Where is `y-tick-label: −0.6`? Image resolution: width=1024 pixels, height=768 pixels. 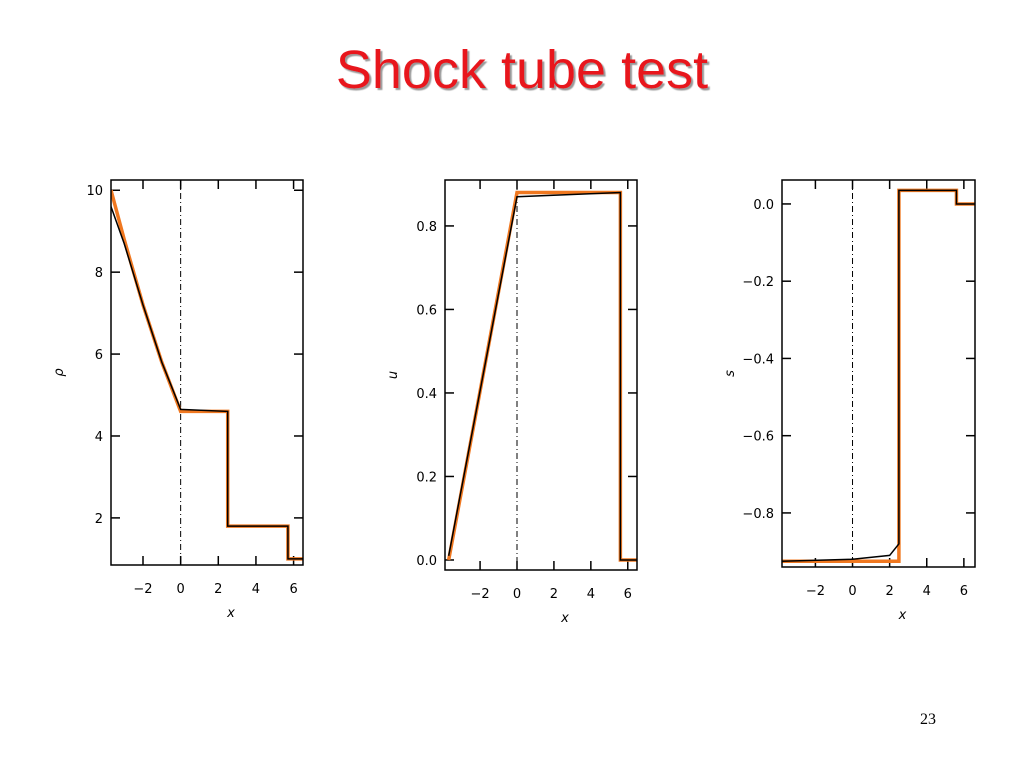 y-tick-label: −0.6 is located at coordinates (758, 437).